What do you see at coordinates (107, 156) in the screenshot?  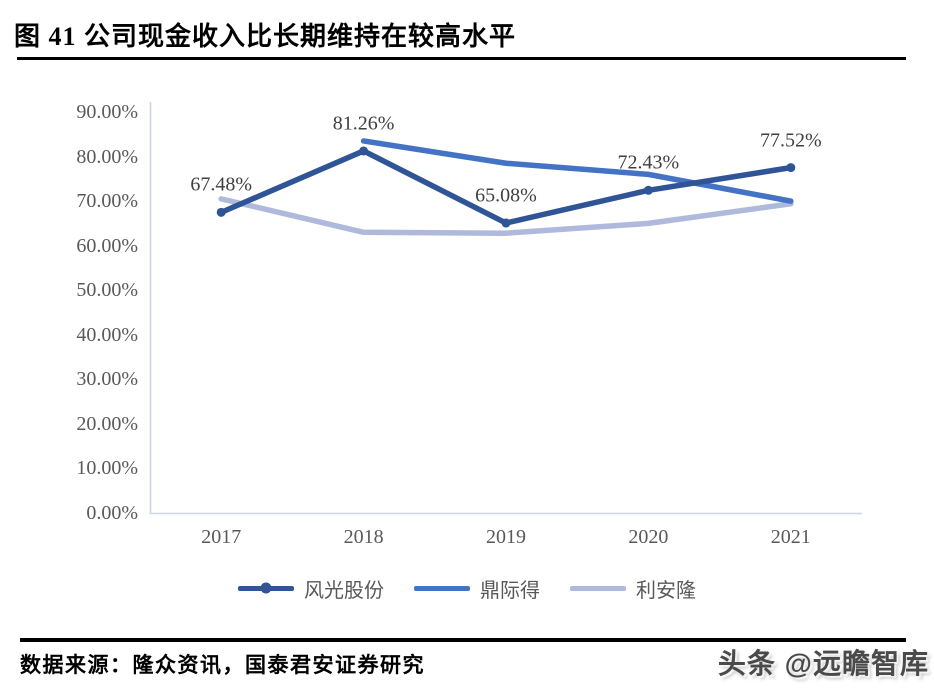 I see `y-tick-label: 80.00%` at bounding box center [107, 156].